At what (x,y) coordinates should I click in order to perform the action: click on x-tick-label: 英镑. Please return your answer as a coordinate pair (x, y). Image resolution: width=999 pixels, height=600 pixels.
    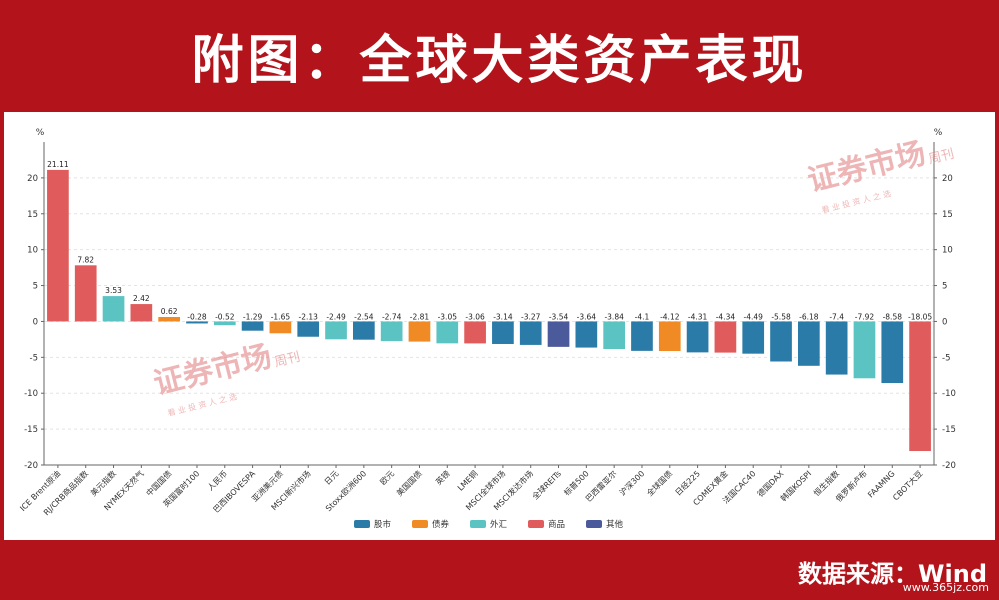
    Looking at the image, I should click on (442, 477).